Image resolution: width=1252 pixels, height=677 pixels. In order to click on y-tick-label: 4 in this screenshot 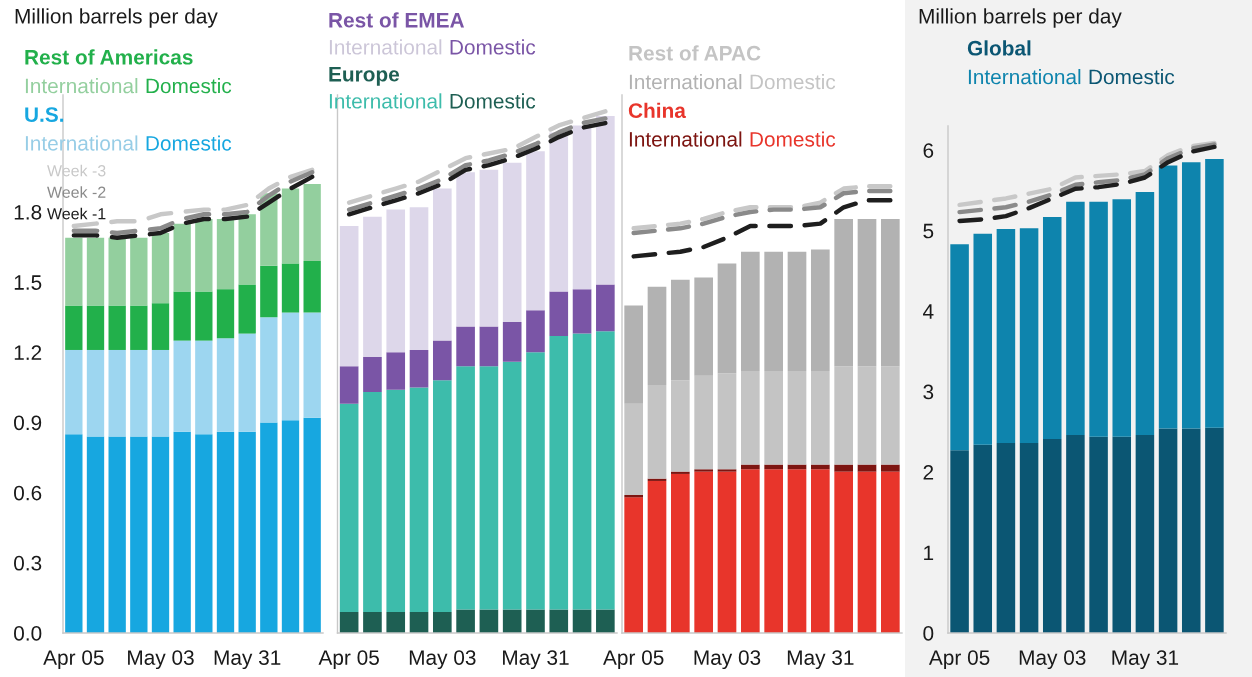, I will do `click(928, 311)`.